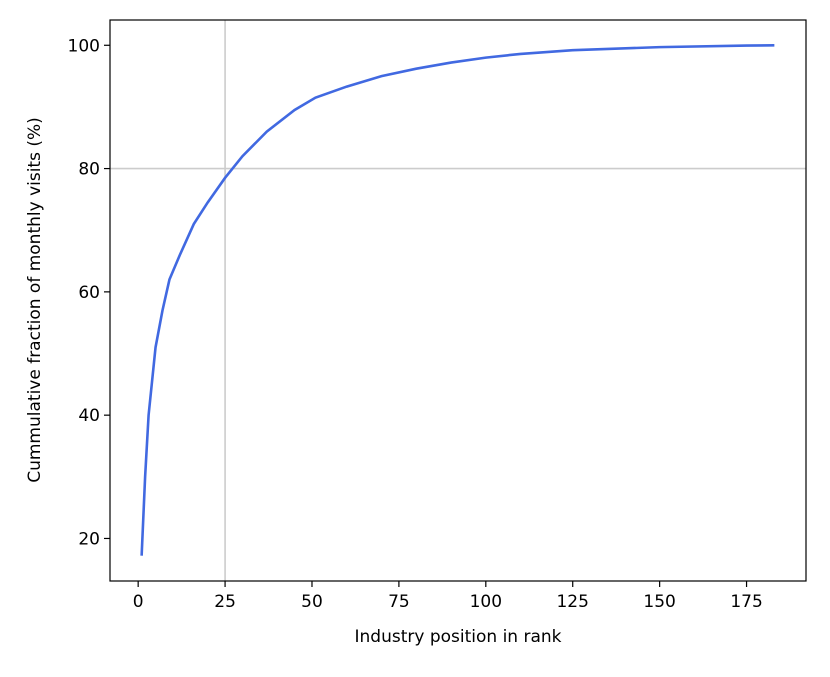 The image size is (830, 677). Describe the element at coordinates (746, 602) in the screenshot. I see `x-tick-label: 175` at that location.